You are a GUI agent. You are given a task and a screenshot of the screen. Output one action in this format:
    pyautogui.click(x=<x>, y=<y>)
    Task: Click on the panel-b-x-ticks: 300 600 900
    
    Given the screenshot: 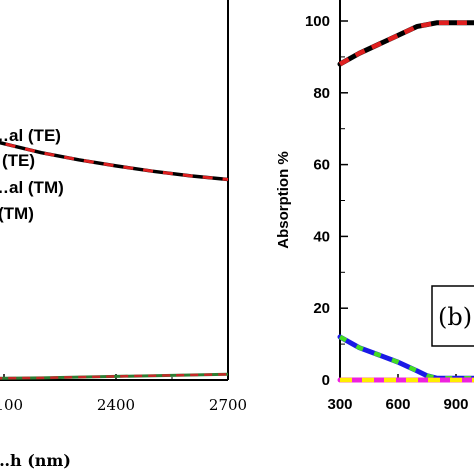 What is the action you would take?
    pyautogui.click(x=398, y=393)
    